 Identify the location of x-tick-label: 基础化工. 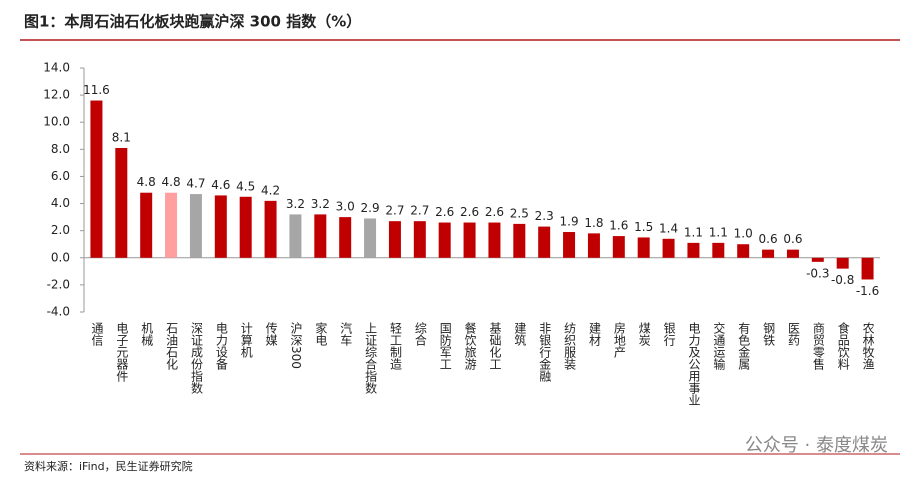
(495, 346).